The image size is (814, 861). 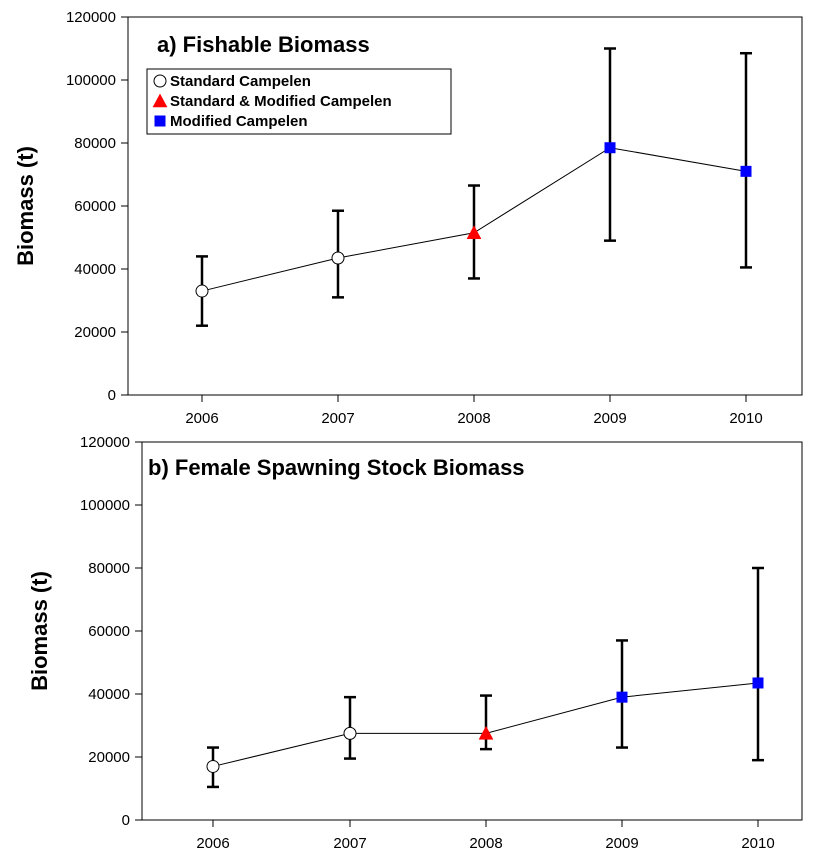 What do you see at coordinates (239, 121) in the screenshot?
I see `legend-entry: Modified Campelen` at bounding box center [239, 121].